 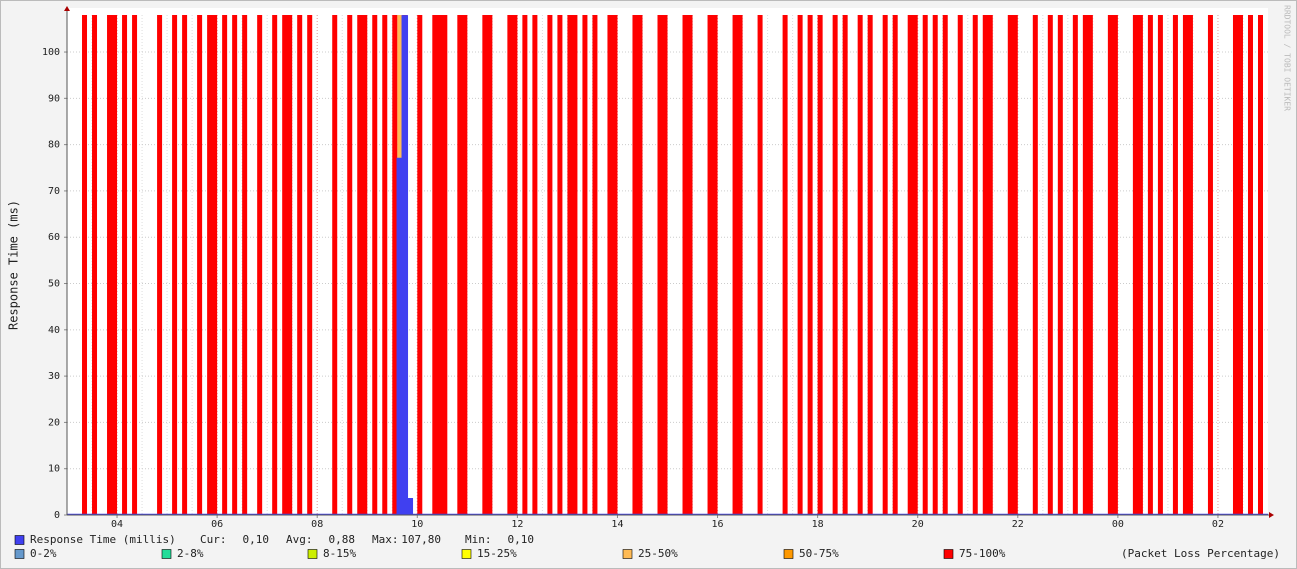 I want to click on y-tick-label: 40, so click(x=54, y=330).